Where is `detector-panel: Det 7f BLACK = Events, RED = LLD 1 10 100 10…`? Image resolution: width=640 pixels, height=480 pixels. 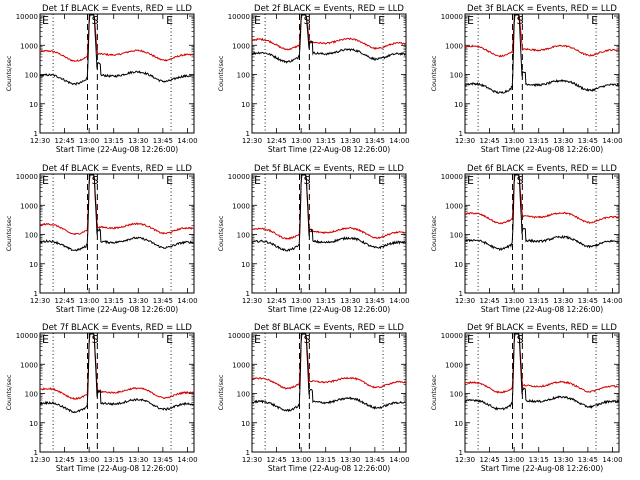
detector-panel: Det 7f BLACK = Events, RED = LLD 1 10 100 10… is located at coordinates (101, 398).